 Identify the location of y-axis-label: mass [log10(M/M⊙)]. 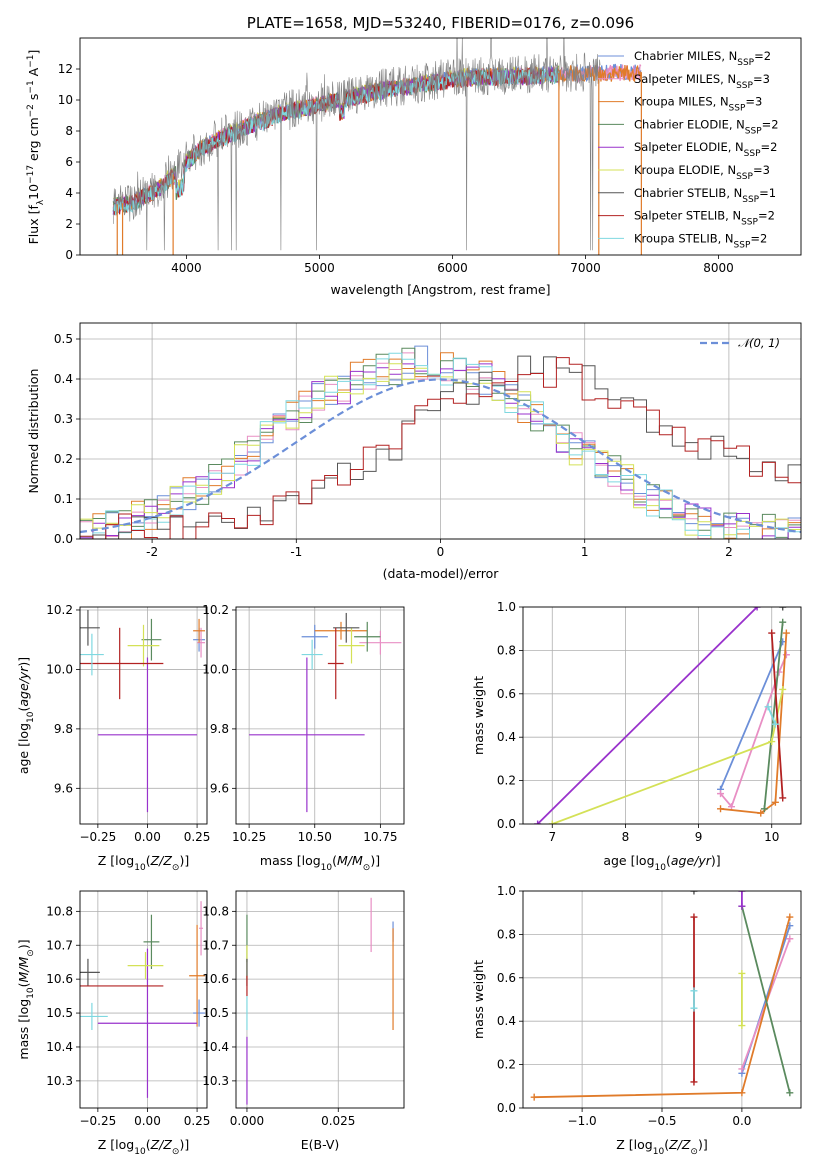
(26, 999).